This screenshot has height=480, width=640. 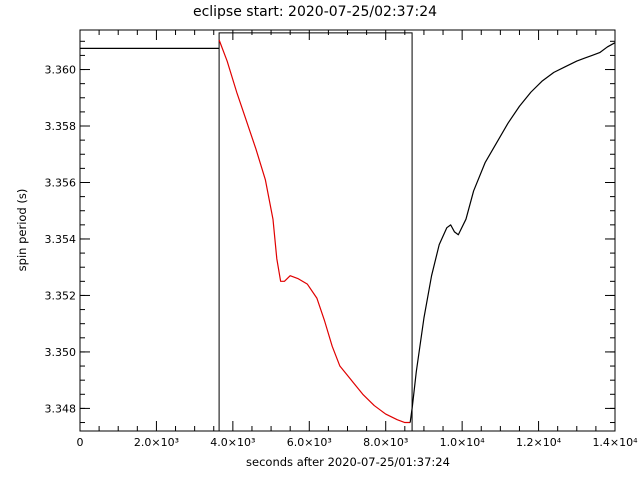 I want to click on x-tick-label: 2.0×10³, so click(x=156, y=442).